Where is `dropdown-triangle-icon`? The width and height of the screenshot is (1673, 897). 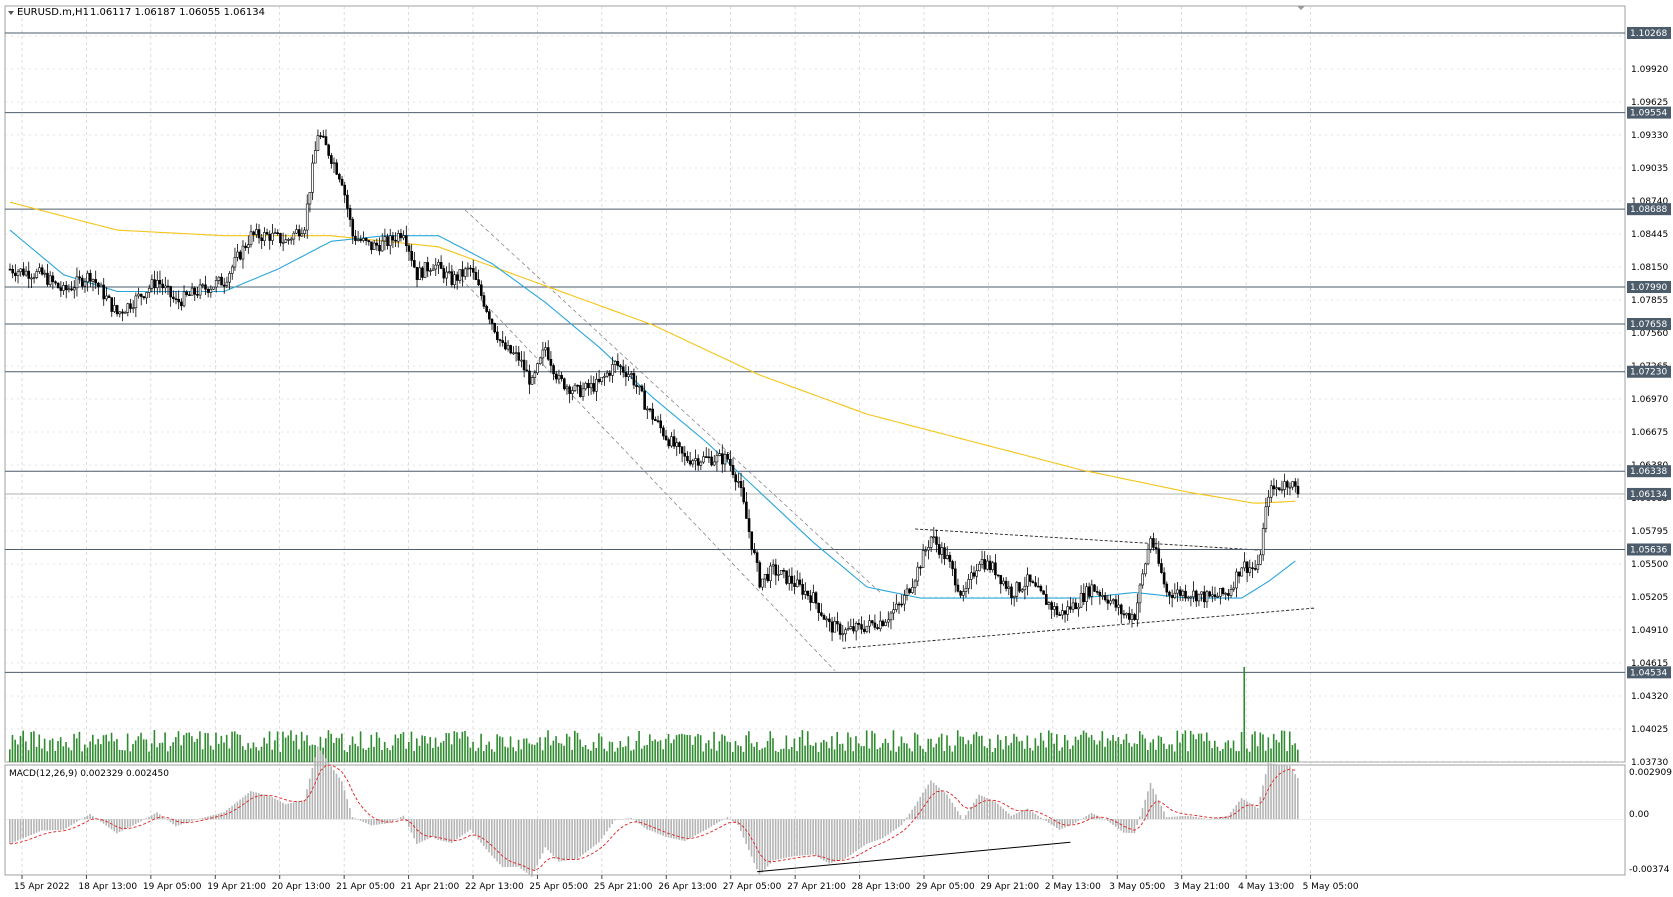
dropdown-triangle-icon is located at coordinates (11, 13).